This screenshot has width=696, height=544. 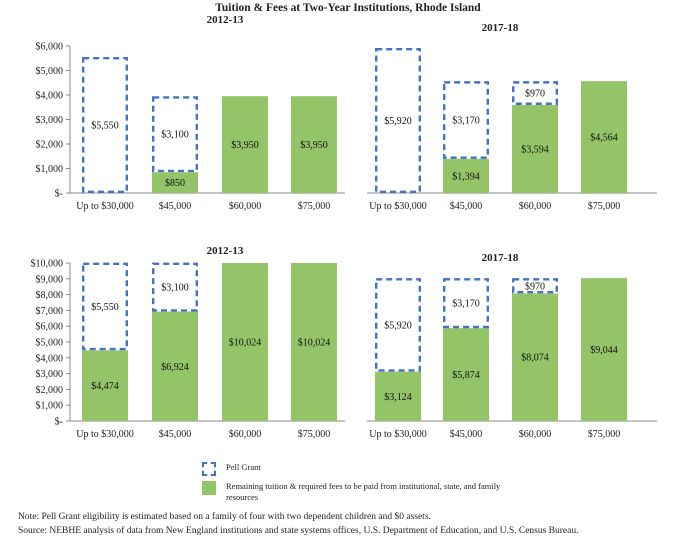 What do you see at coordinates (209, 488) in the screenshot?
I see `legend-swatch-remaining` at bounding box center [209, 488].